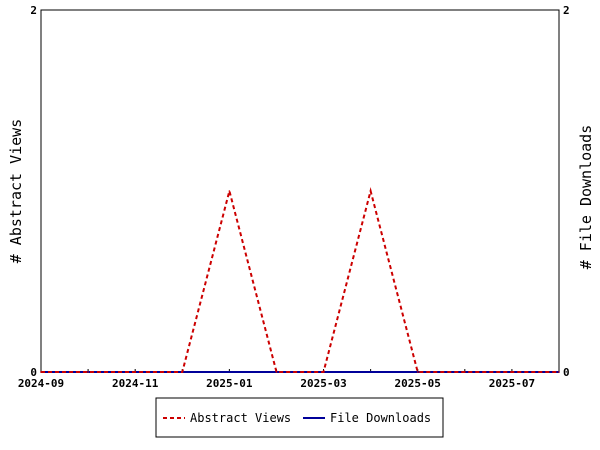  Describe the element at coordinates (240, 418) in the screenshot. I see `legend-label-abstract-views: Abstract Views` at that location.